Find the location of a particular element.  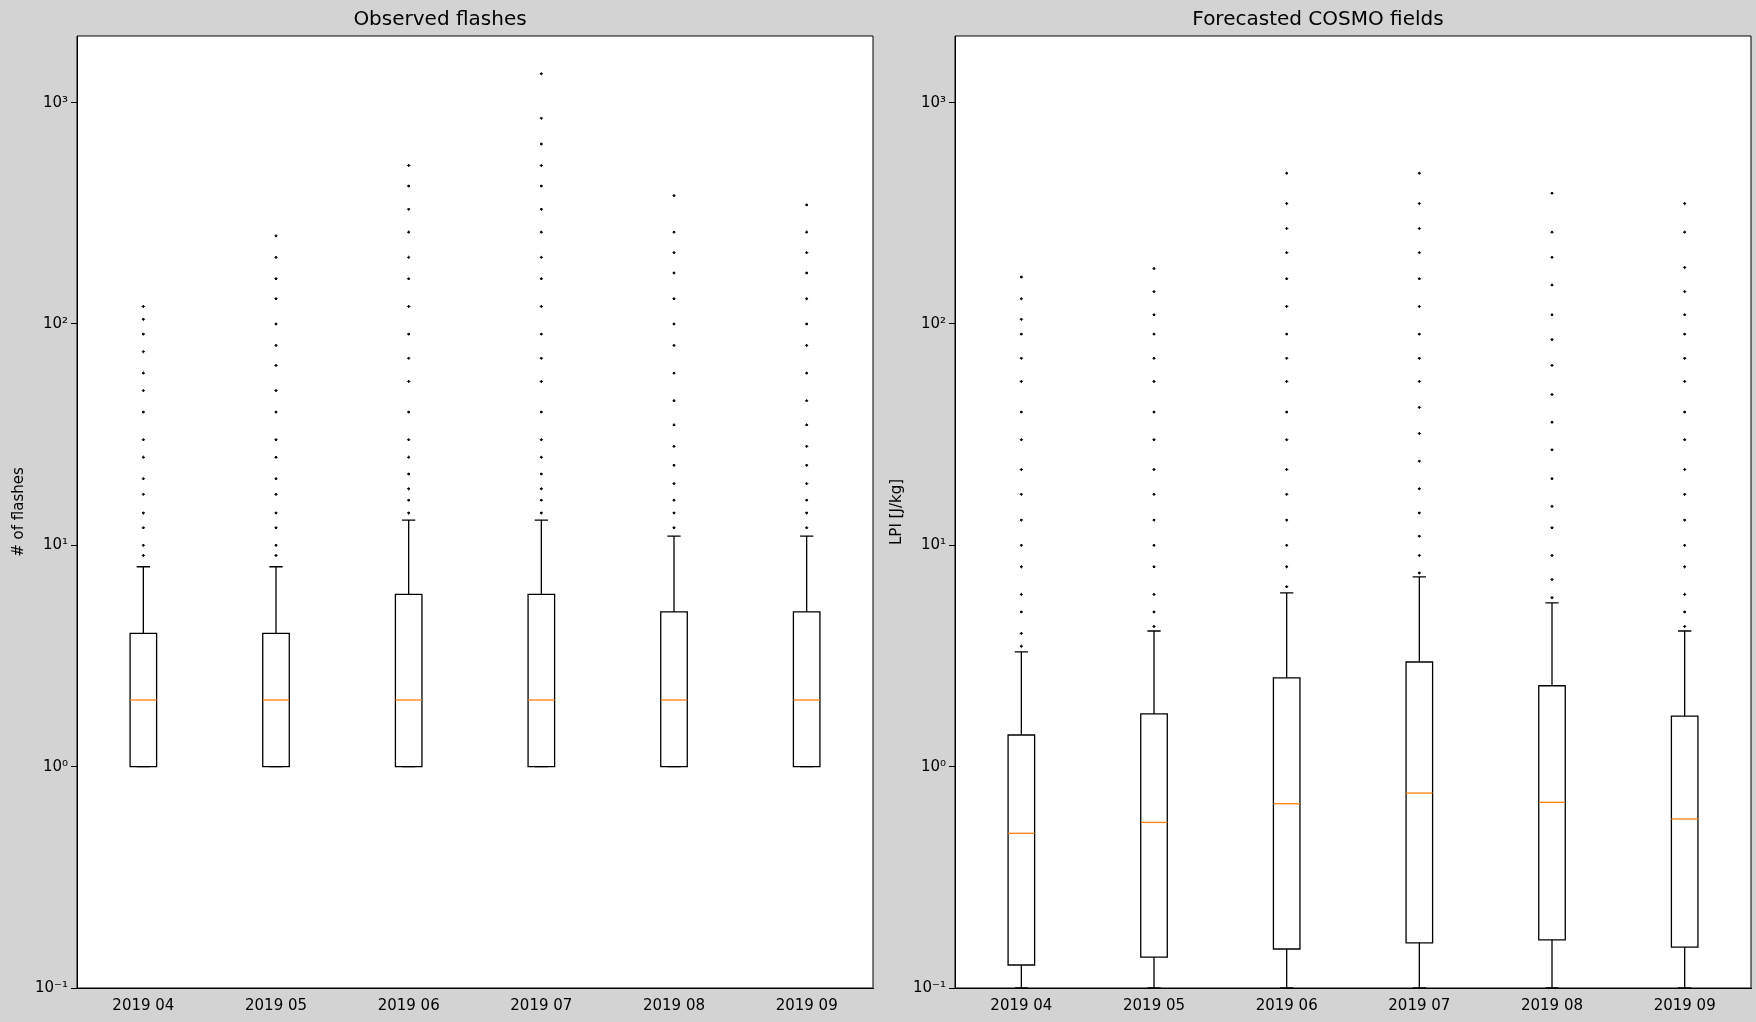

chart-title: Forecasted COSMO fields is located at coordinates (1318, 18).